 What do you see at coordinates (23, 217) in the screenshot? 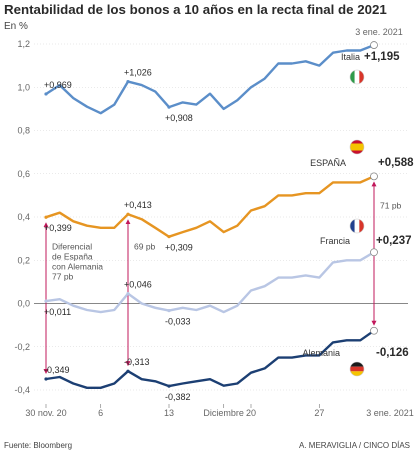
I see `y-tick-label: 0,4` at bounding box center [23, 217].